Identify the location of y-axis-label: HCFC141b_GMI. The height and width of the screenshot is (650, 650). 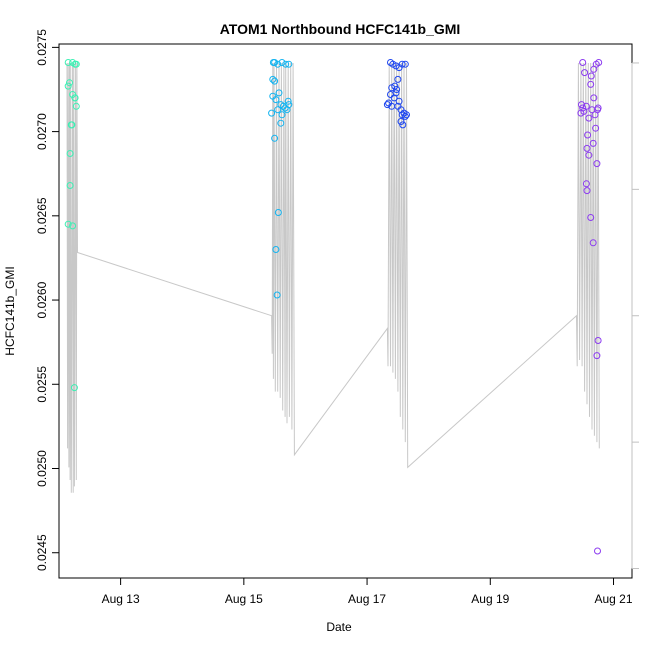
(10, 310).